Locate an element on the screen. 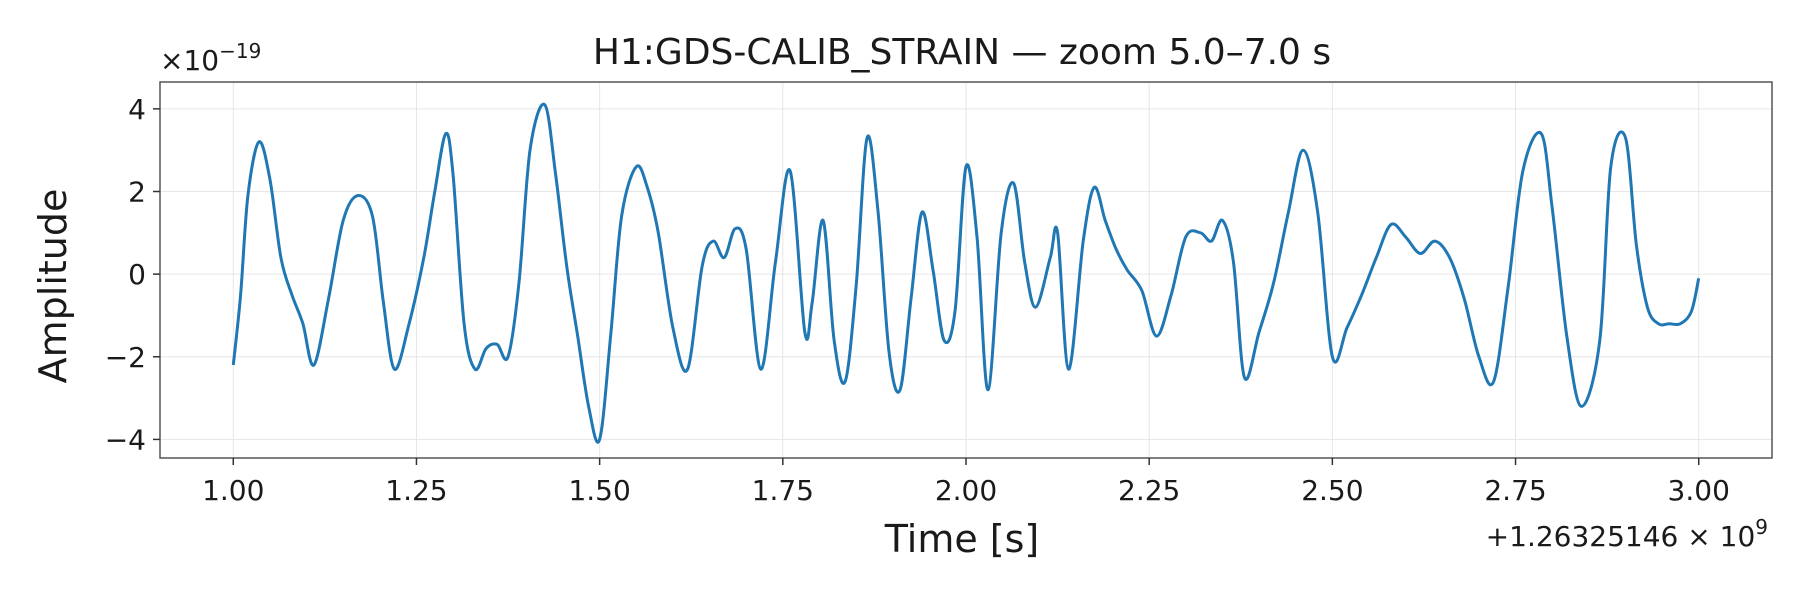 This screenshot has height=600, width=1800. y-multiplier-label: ×10⁻¹⁹ is located at coordinates (210, 58).